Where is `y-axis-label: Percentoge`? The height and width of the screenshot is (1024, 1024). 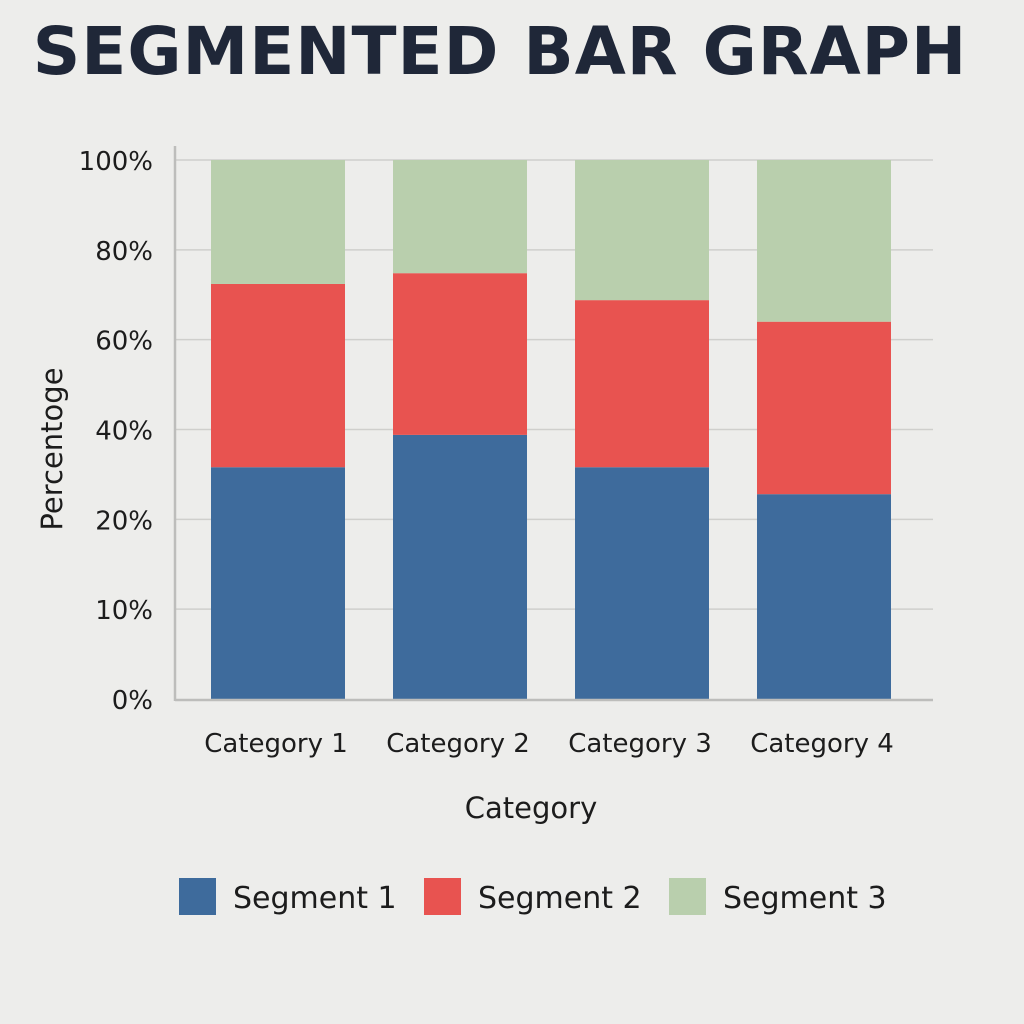
y-axis-label: Percentoge is located at coordinates (52, 448).